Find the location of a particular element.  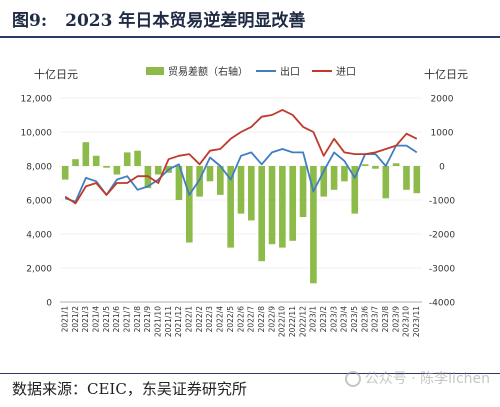

watermark: 公众号 · 陈李lichen is located at coordinates (417, 378).